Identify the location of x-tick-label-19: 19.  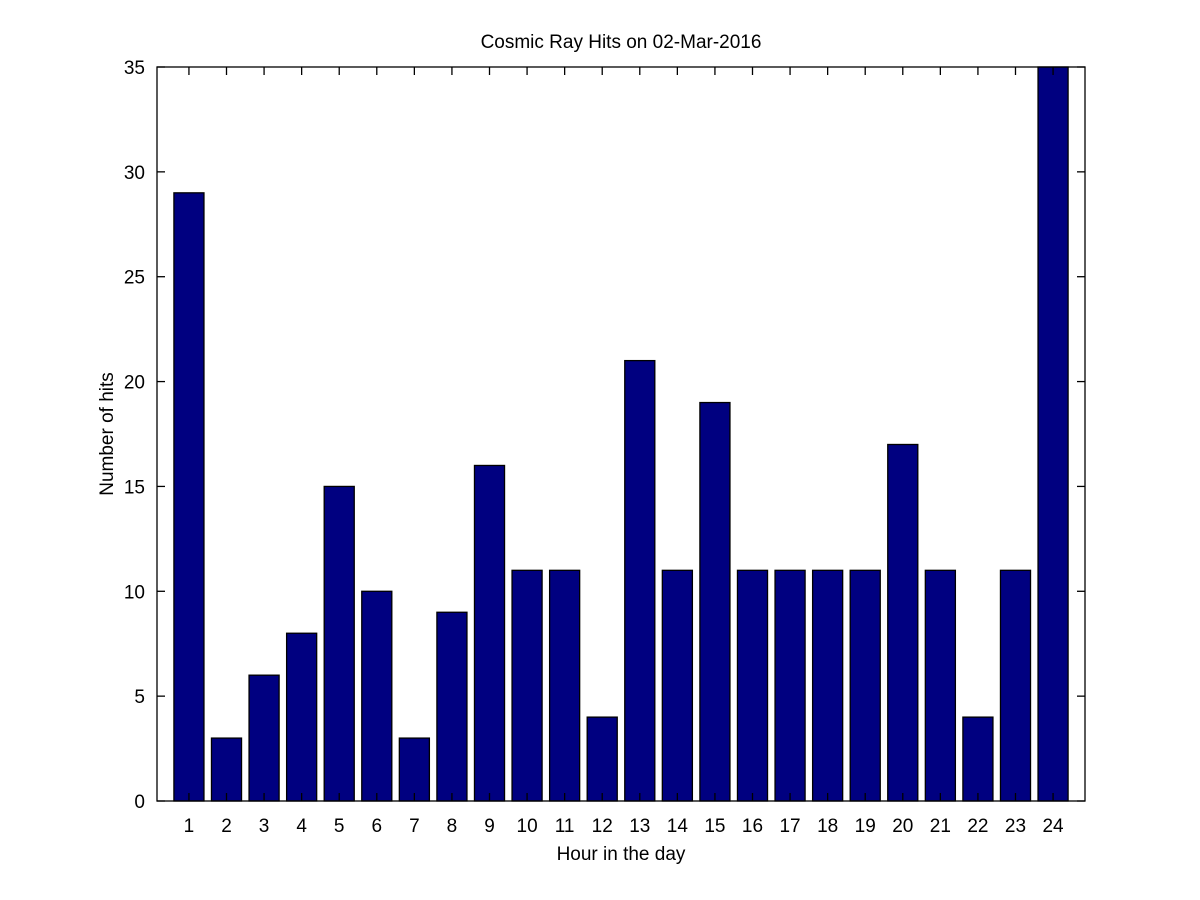
(865, 826).